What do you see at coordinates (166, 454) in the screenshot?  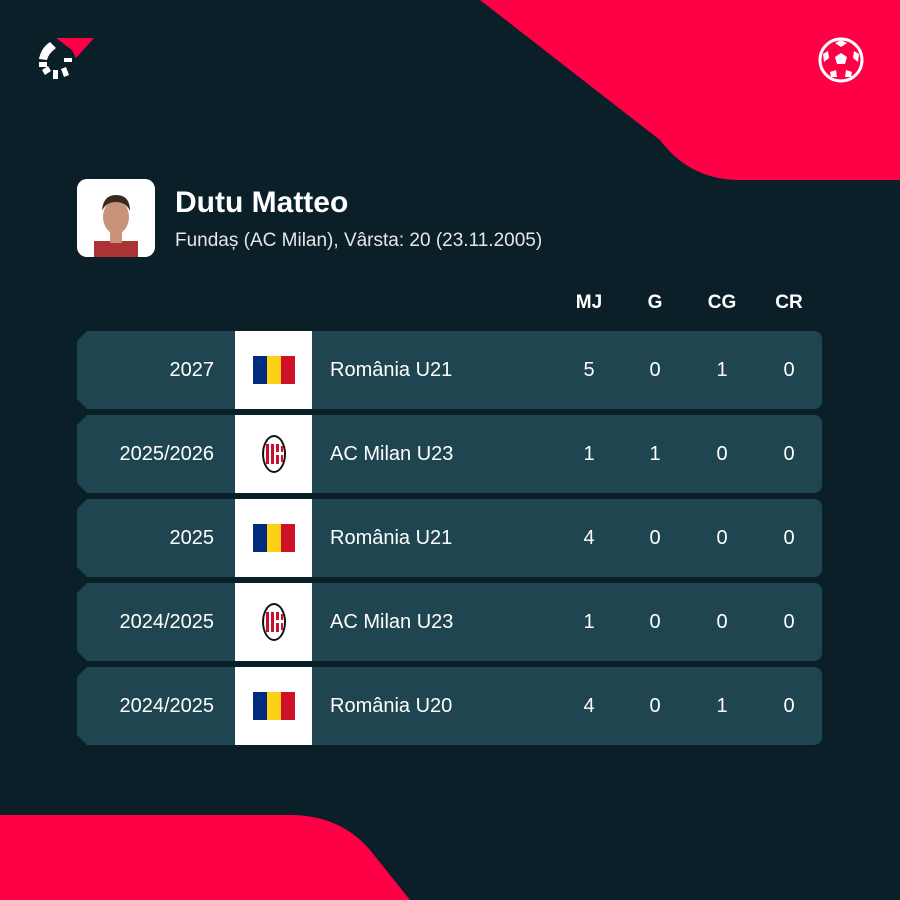 I see `season: 2025/2026` at bounding box center [166, 454].